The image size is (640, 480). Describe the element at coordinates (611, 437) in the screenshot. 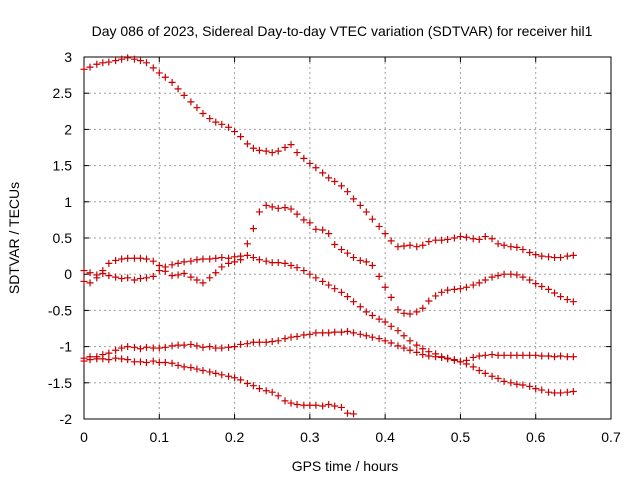

I see `x-tick-label: 0.7` at that location.